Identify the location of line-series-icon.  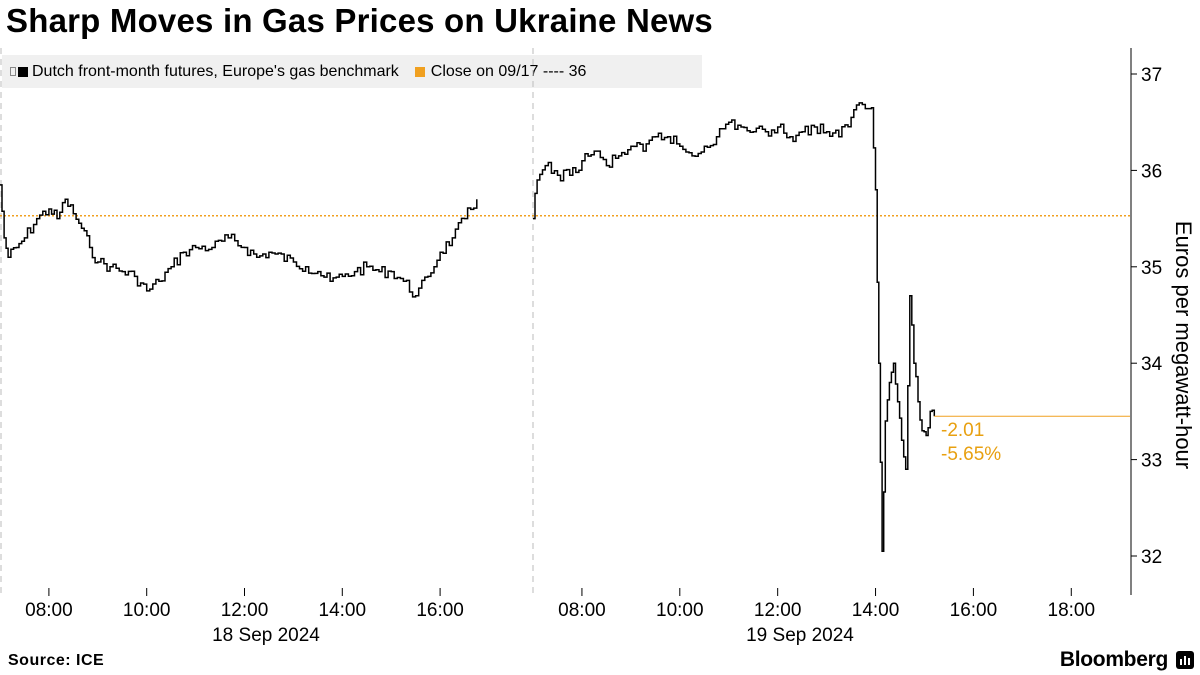
(13, 71).